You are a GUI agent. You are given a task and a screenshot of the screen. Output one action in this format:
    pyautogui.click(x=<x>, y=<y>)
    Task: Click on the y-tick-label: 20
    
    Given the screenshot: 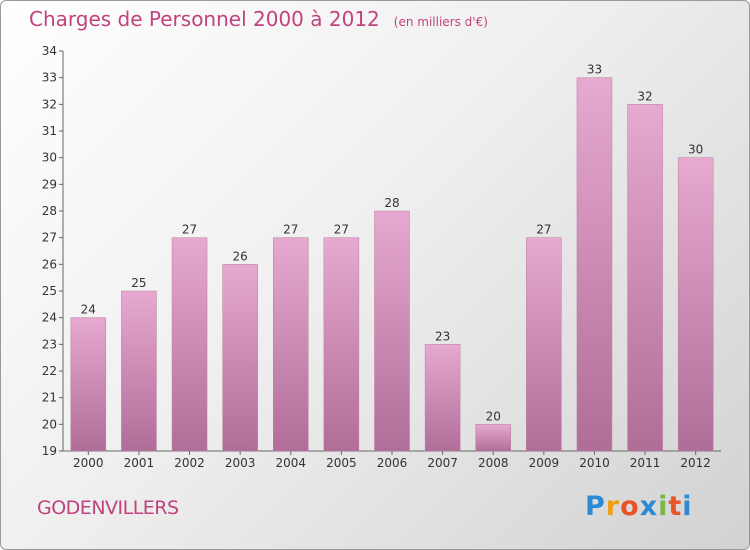 What is the action you would take?
    pyautogui.click(x=49, y=424)
    